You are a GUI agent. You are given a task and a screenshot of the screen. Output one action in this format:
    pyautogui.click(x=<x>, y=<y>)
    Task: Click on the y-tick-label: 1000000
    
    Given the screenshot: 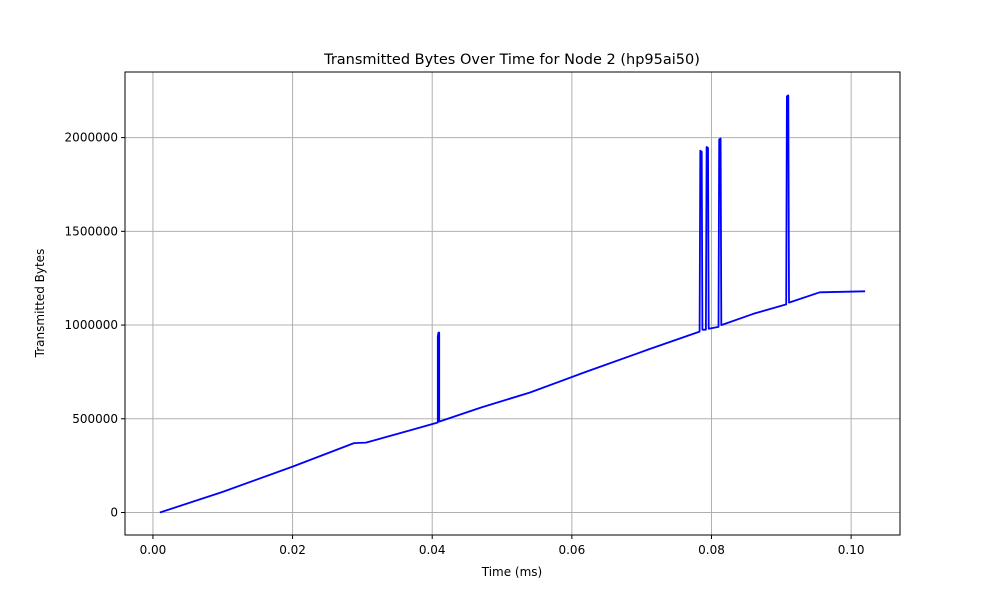 What is the action you would take?
    pyautogui.click(x=91, y=325)
    